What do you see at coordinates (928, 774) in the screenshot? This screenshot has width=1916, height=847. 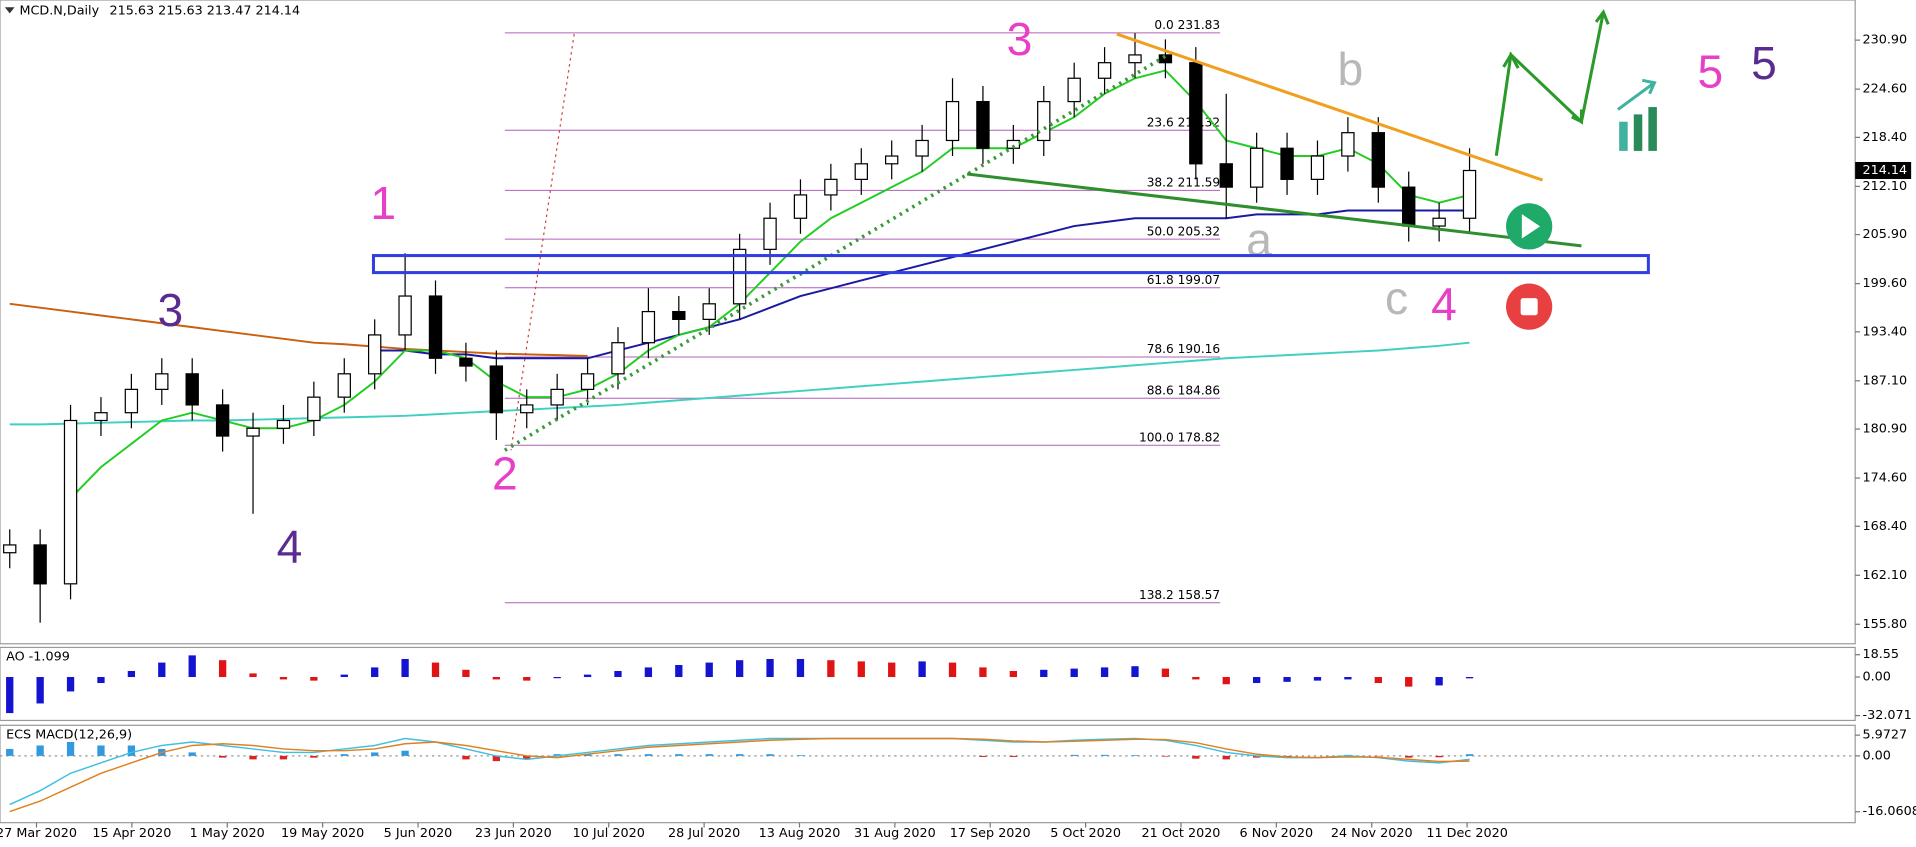 I see `macd-panel` at bounding box center [928, 774].